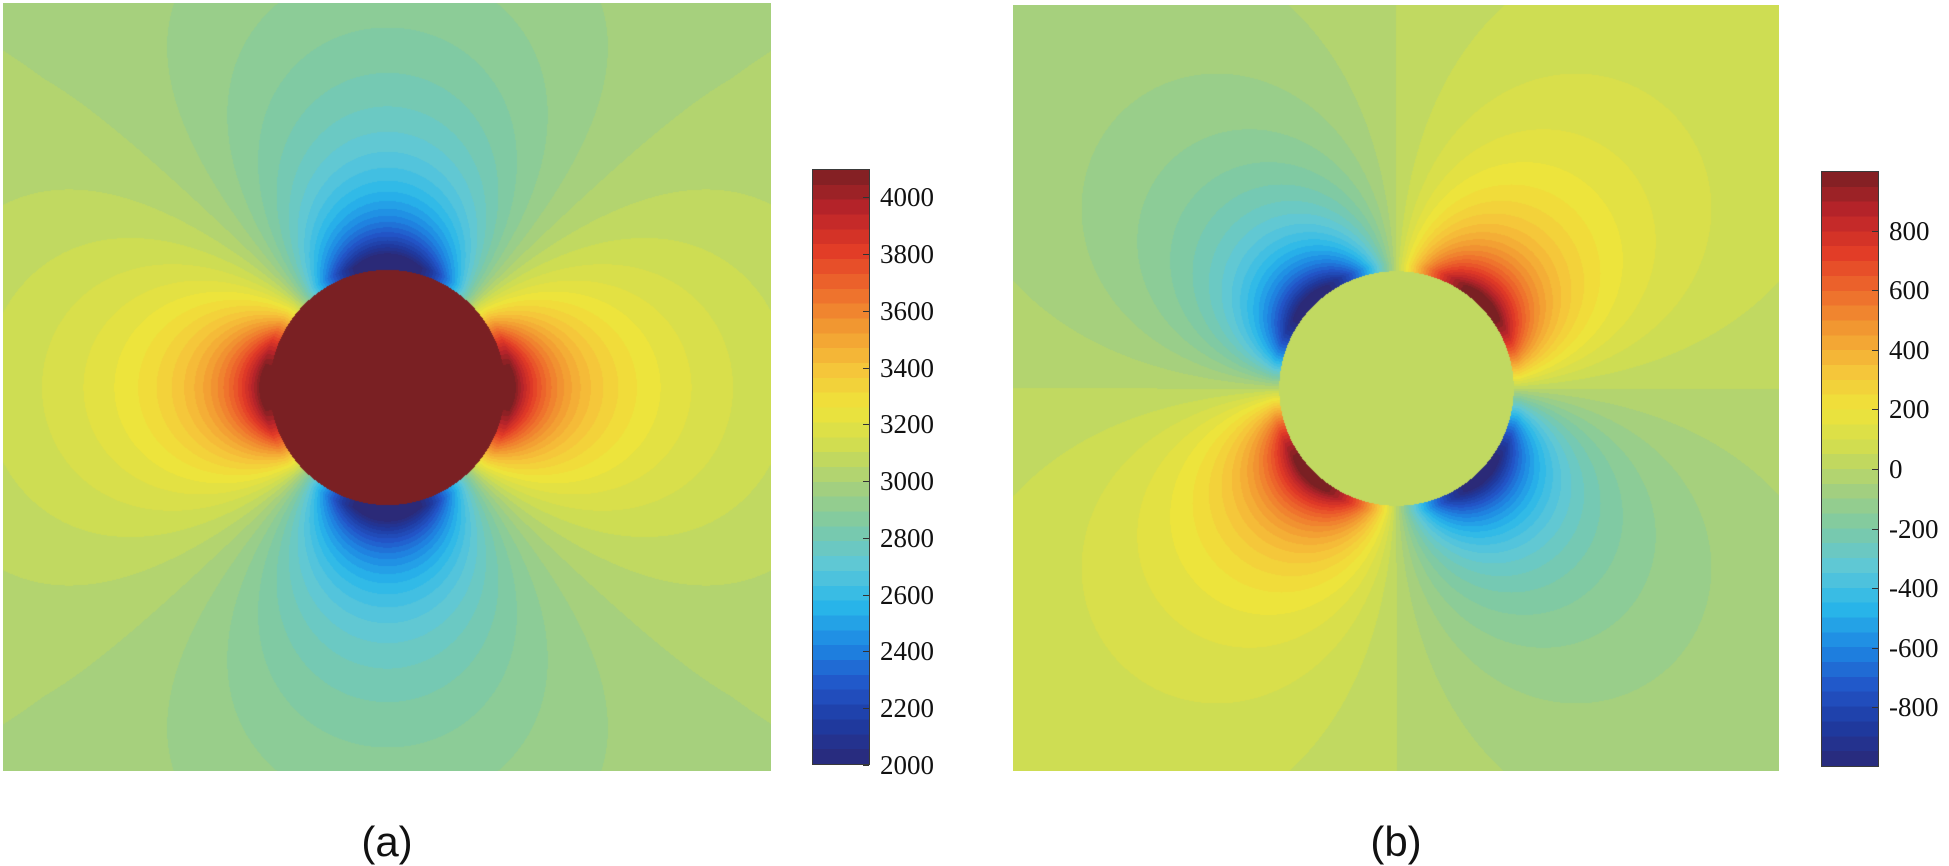 This screenshot has width=1949, height=866. Describe the element at coordinates (907, 254) in the screenshot. I see `colorbar-tick-label: 3800` at that location.